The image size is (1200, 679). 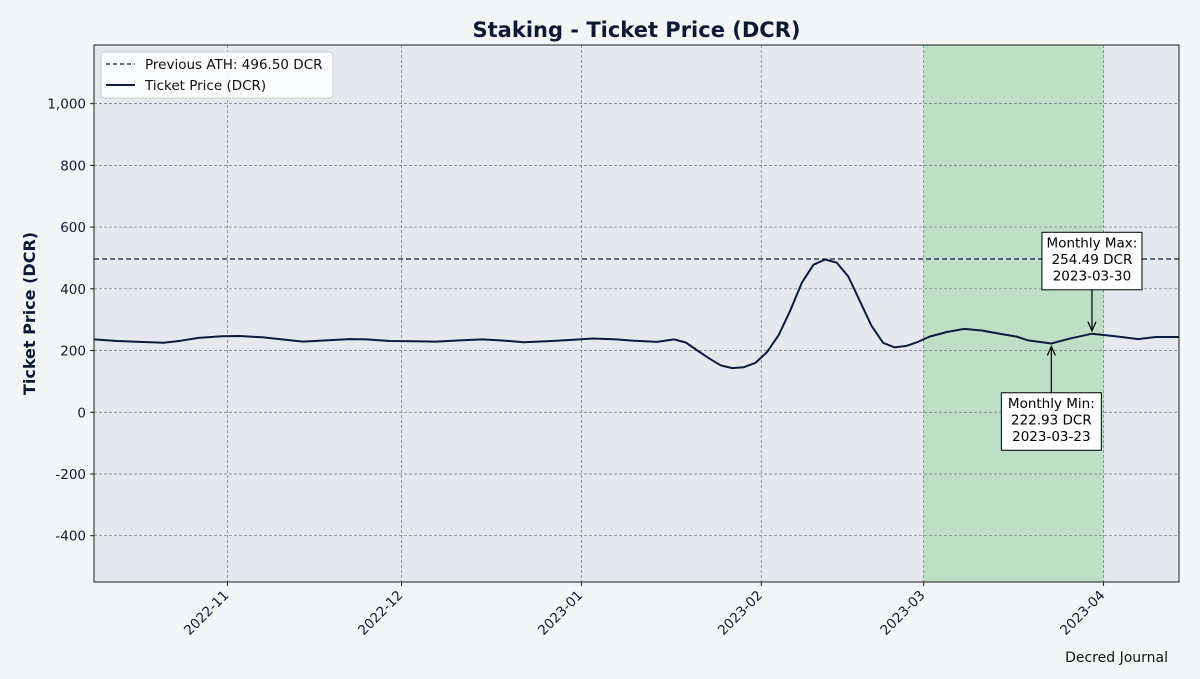 I want to click on annotation-text: 254.49 DCR, so click(x=1092, y=260).